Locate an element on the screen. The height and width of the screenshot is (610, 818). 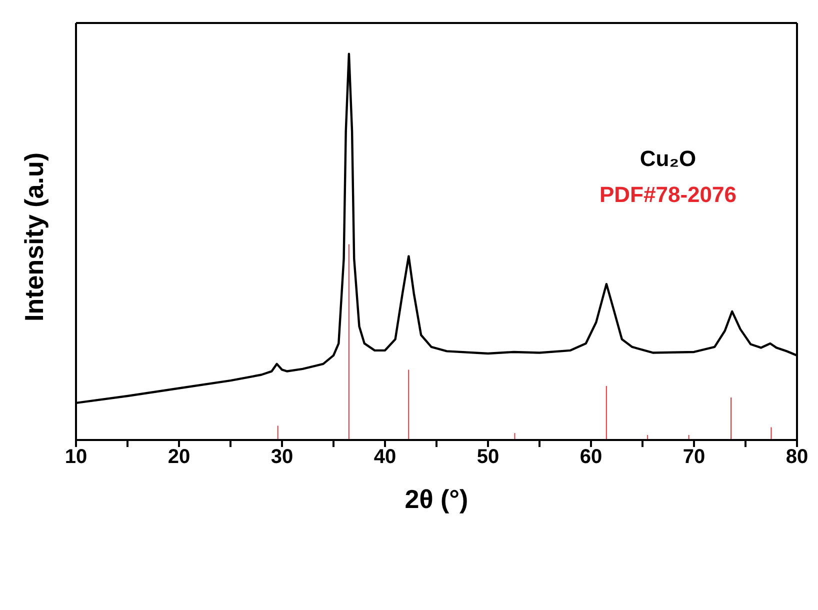
x-axis-title: 2θ (°) is located at coordinates (436, 499).